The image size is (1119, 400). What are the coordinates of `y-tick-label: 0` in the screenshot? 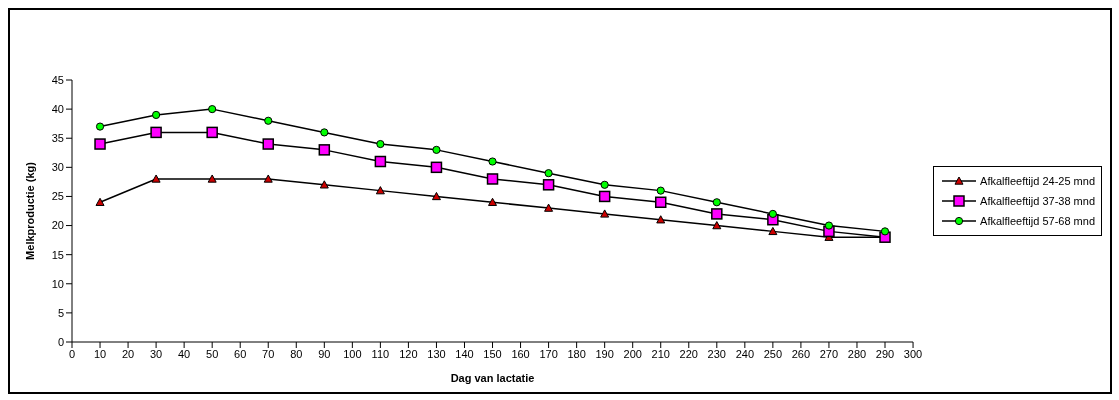 It's located at (60, 341).